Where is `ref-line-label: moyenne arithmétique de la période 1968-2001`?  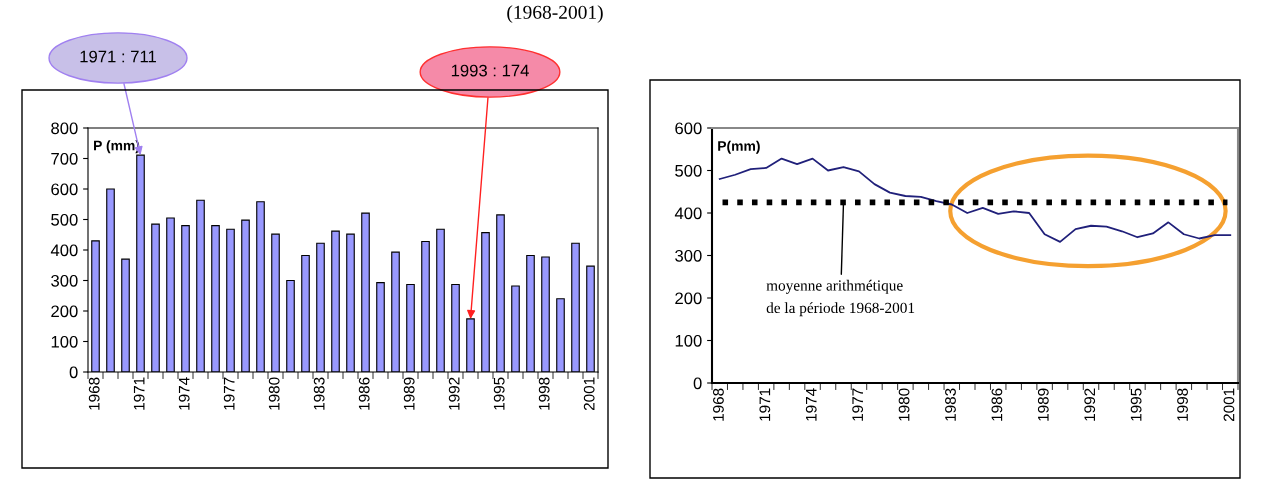 ref-line-label: moyenne arithmétique de la période 1968-2001 is located at coordinates (840, 298).